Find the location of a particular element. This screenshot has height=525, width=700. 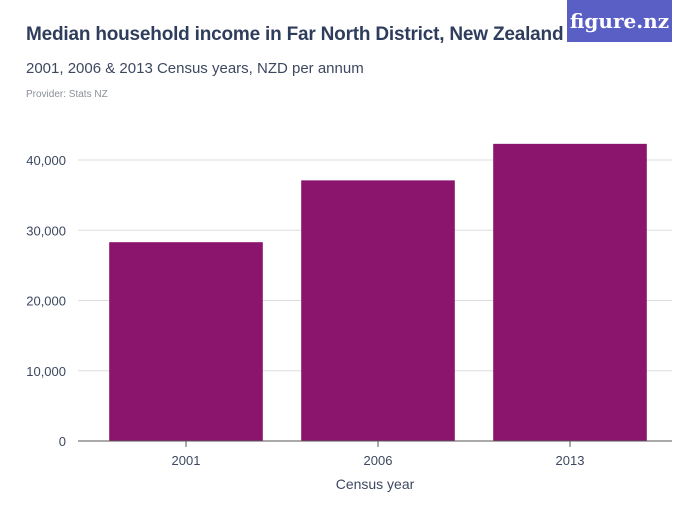

x-axis-label: Census year is located at coordinates (375, 484).